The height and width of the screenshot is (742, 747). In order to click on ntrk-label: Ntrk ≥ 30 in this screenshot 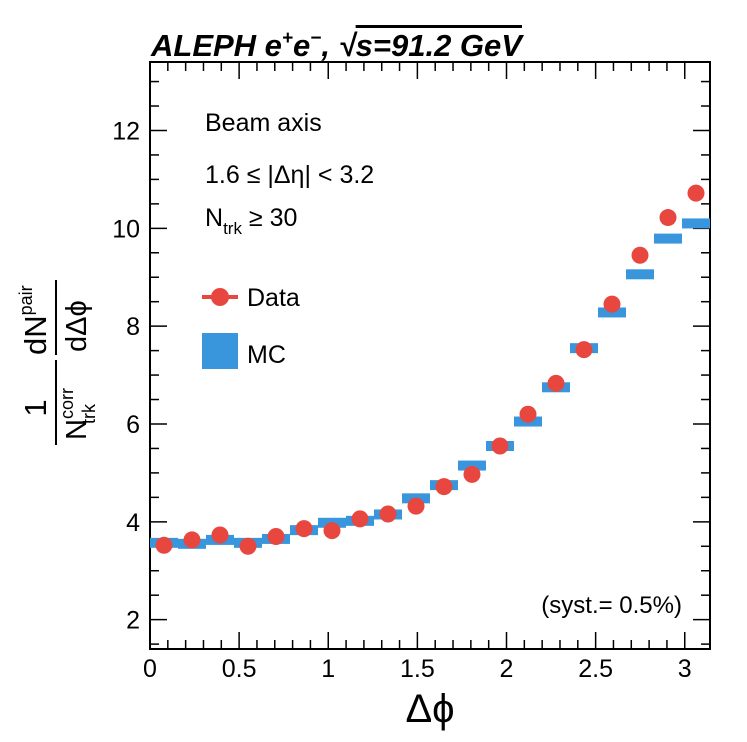, I will do `click(251, 221)`.